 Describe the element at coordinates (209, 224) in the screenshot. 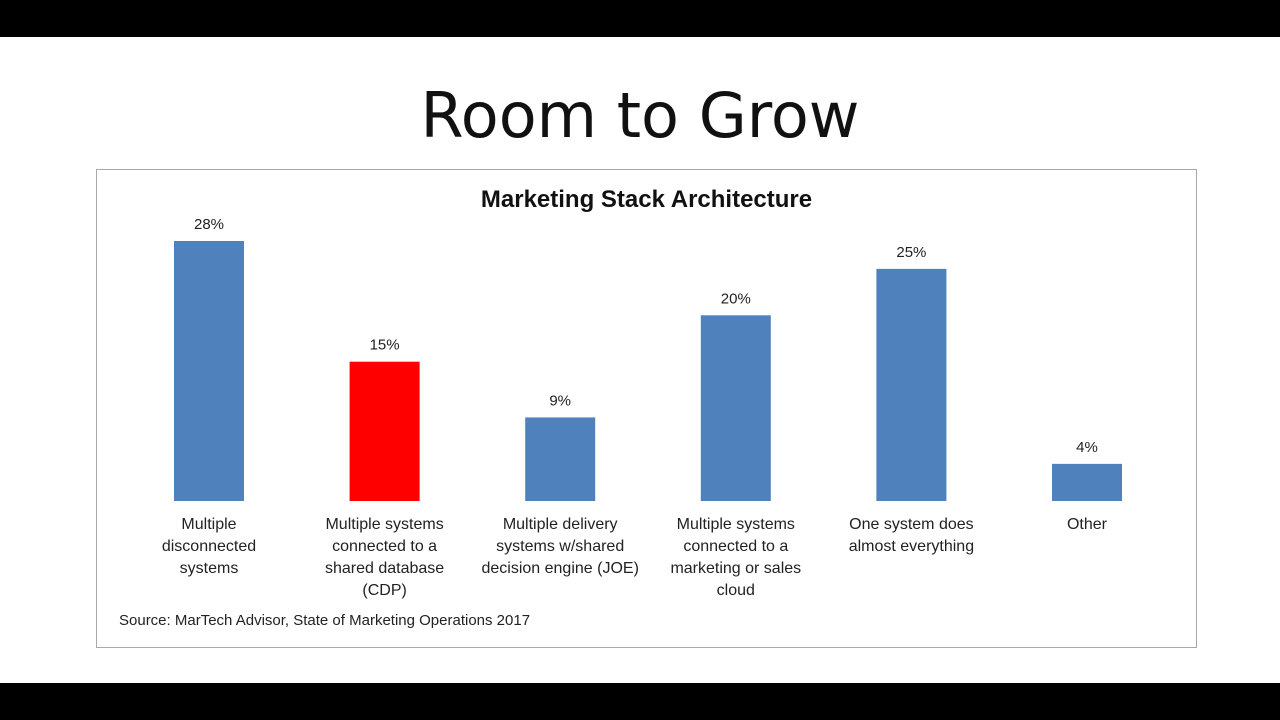

I see `data-label-1: 28%` at that location.